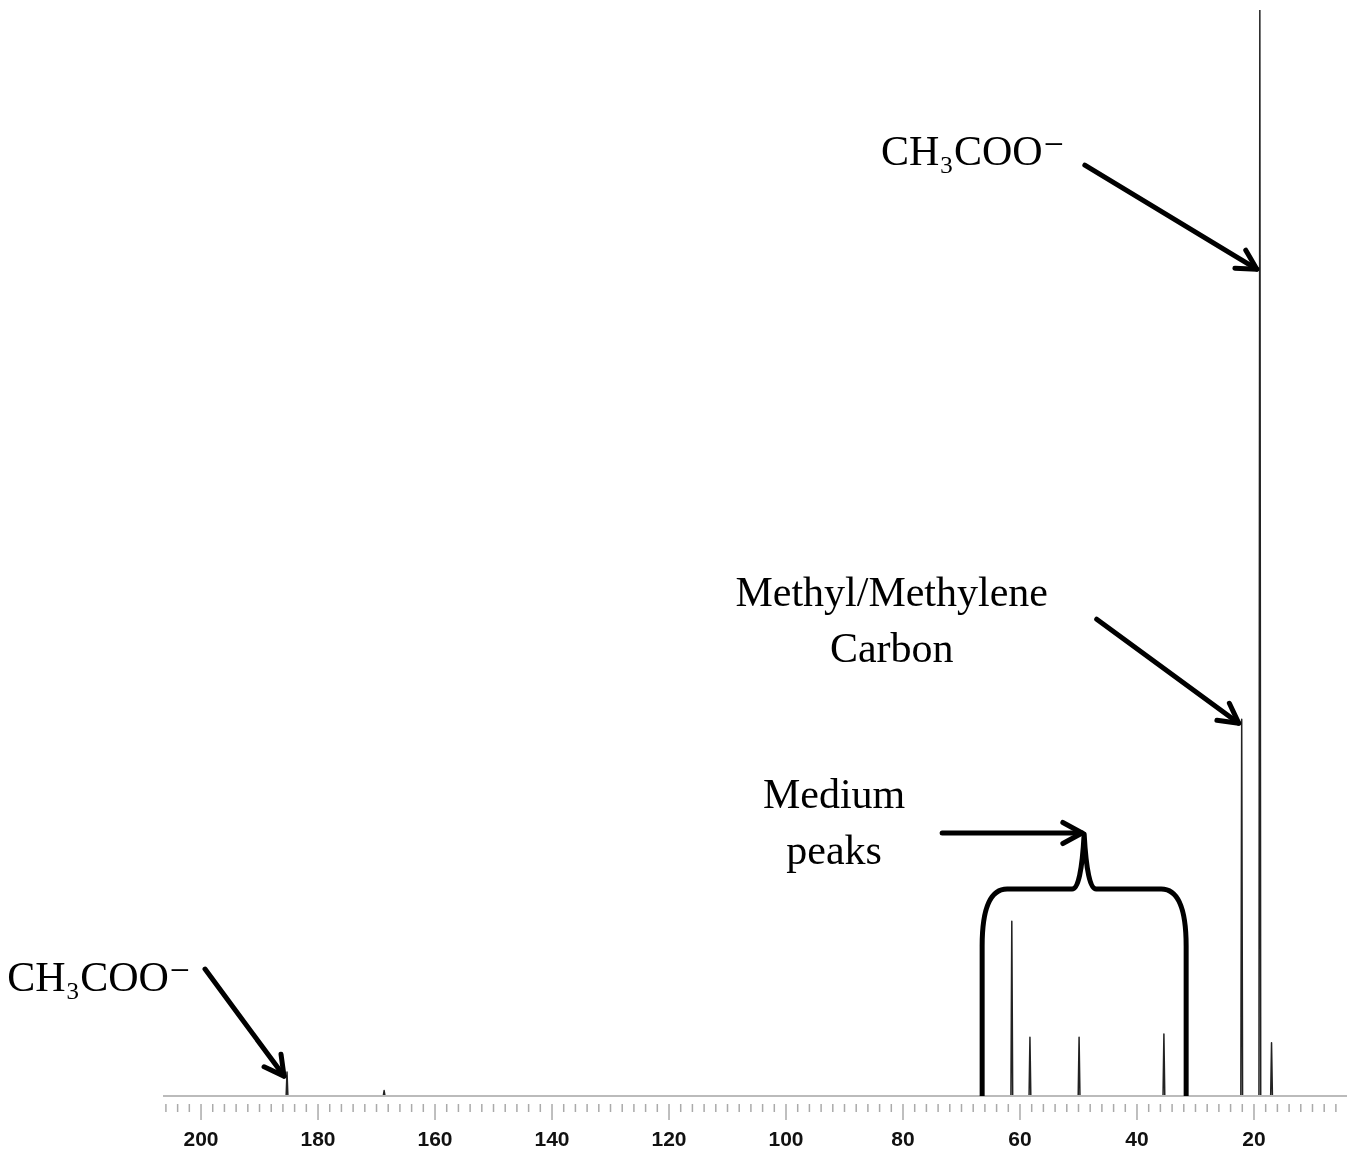 This screenshot has height=1166, width=1347. What do you see at coordinates (891, 620) in the screenshot?
I see `annotation: Methyl/Methylene Carbon` at bounding box center [891, 620].